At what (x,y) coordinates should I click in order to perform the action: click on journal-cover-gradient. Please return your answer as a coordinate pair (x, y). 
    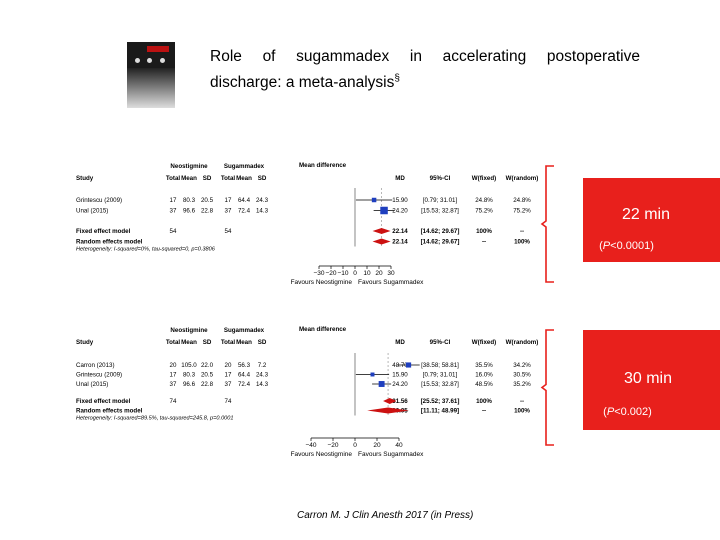
    Looking at the image, I should click on (151, 88).